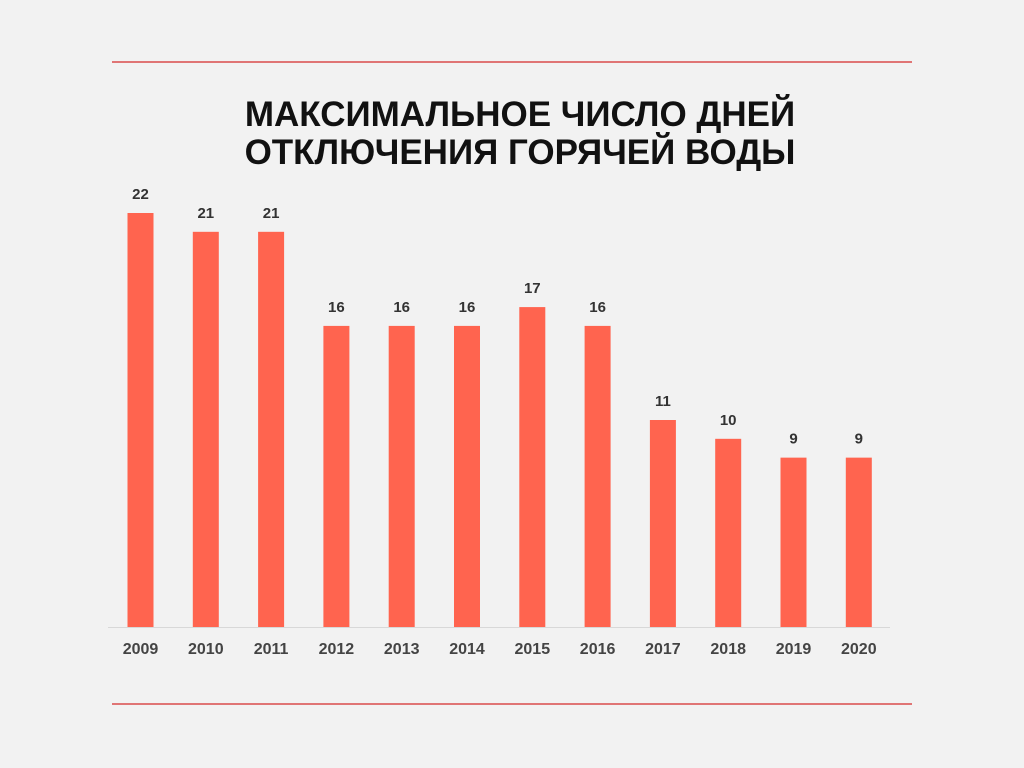 Image resolution: width=1024 pixels, height=768 pixels. What do you see at coordinates (533, 649) in the screenshot?
I see `x-tick-label: 2015` at bounding box center [533, 649].